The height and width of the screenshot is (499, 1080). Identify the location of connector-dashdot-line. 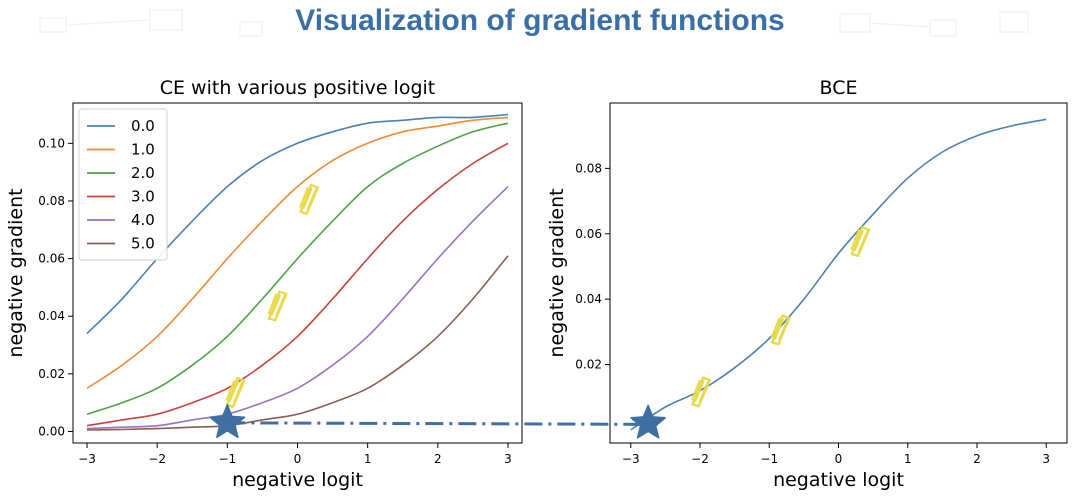
(438, 423).